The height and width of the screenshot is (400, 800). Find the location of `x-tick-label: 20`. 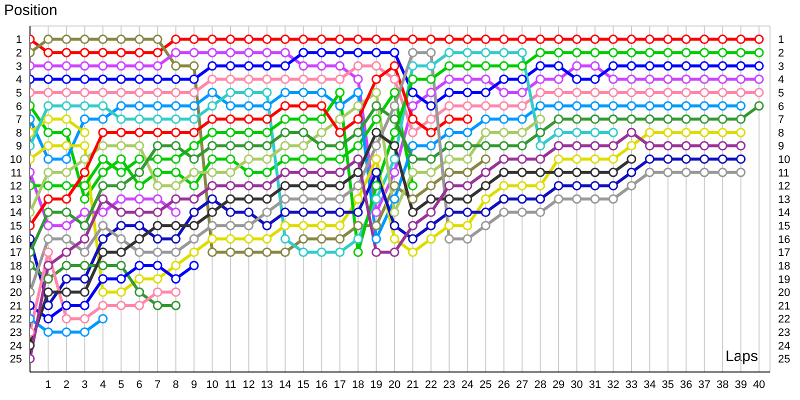

x-tick-label: 20 is located at coordinates (394, 384).